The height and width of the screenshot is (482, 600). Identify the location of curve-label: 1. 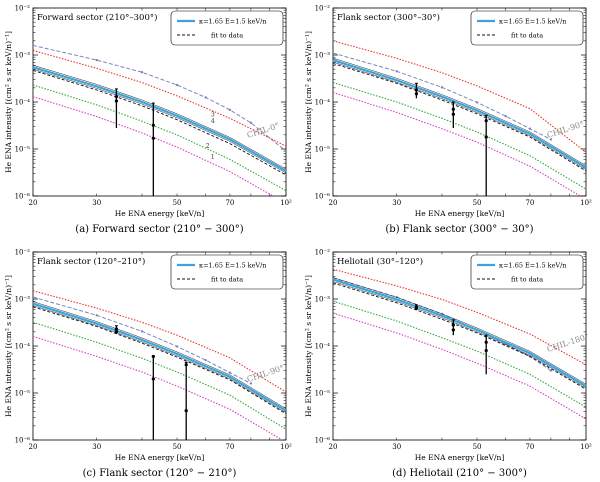
(213, 157).